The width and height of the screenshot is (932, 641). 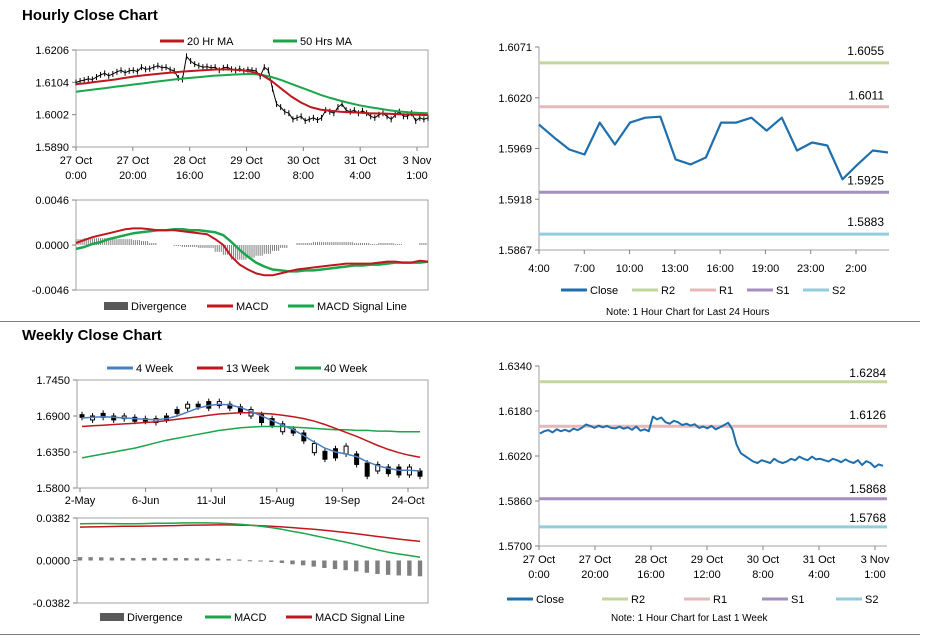 What do you see at coordinates (159, 307) in the screenshot?
I see `legend-hourly-divergence-label: Divergence` at bounding box center [159, 307].